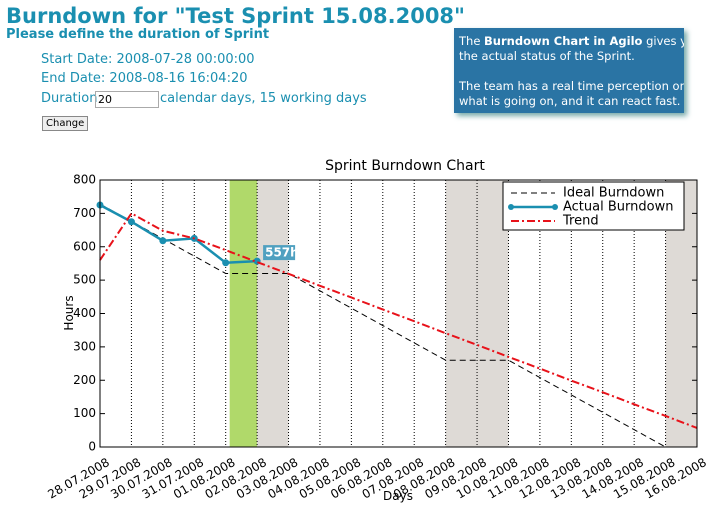  What do you see at coordinates (563, 41) in the screenshot?
I see `info-bold: Burndown Chart in Agilo` at bounding box center [563, 41].